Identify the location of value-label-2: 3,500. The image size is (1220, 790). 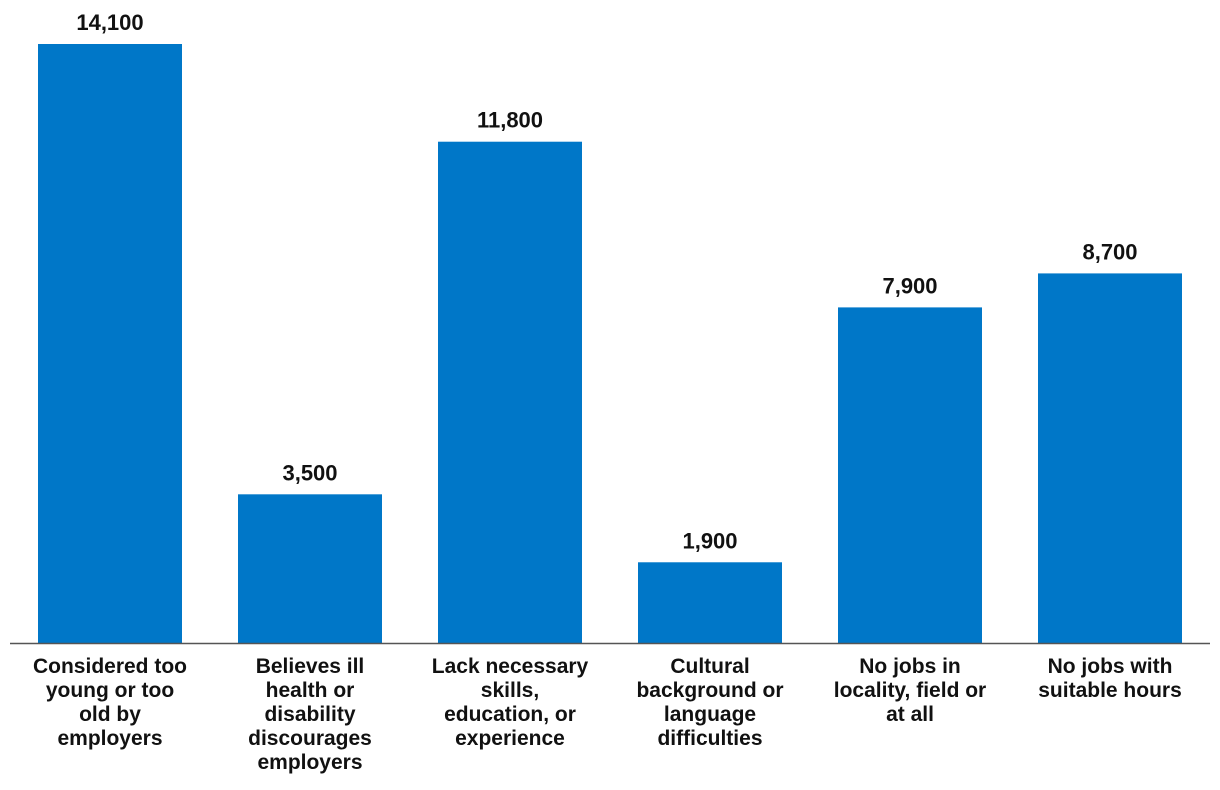
(309, 472).